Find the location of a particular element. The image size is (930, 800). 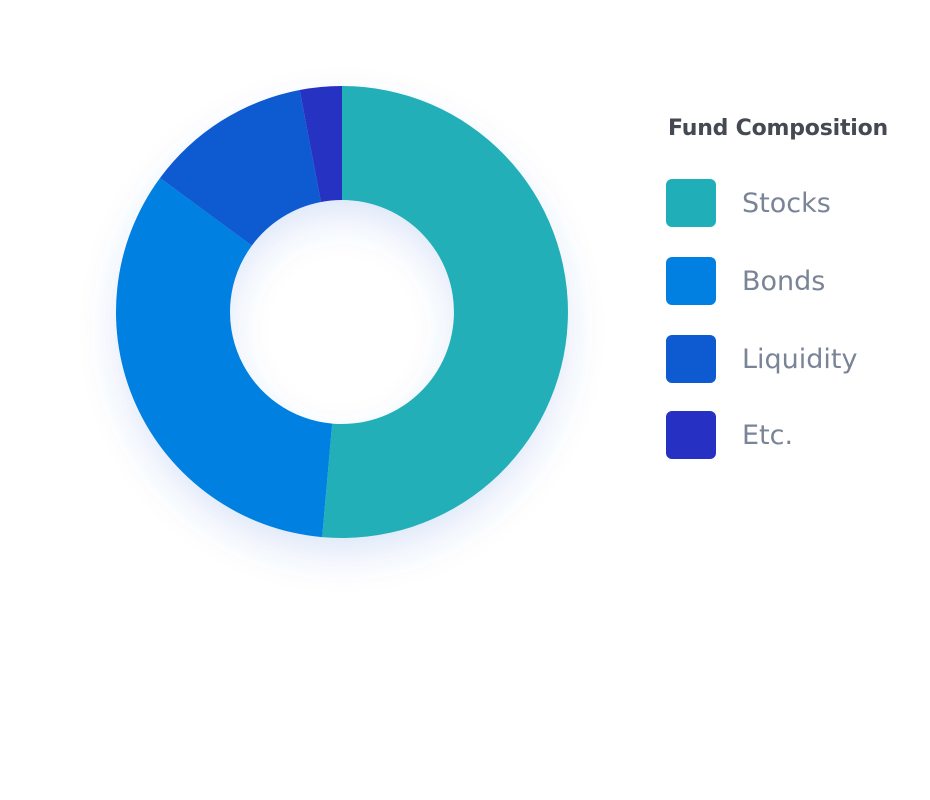

legend-swatch-etc is located at coordinates (691, 435).